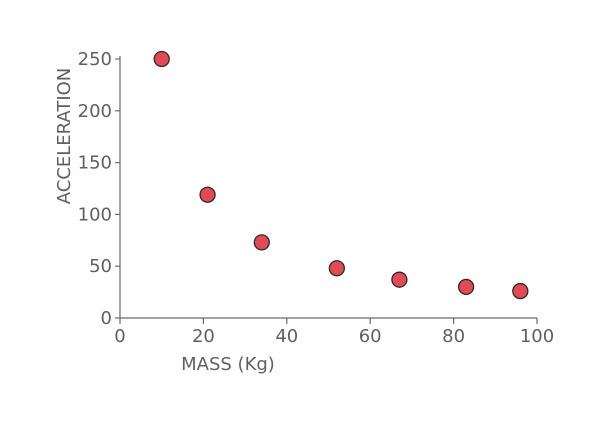 The width and height of the screenshot is (600, 423). What do you see at coordinates (537, 336) in the screenshot?
I see `x-tick-label: 100` at bounding box center [537, 336].